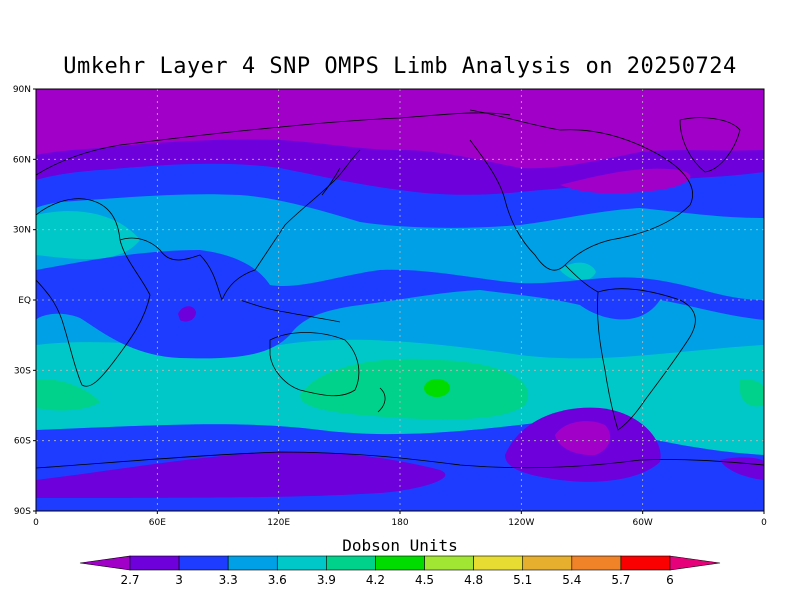  What do you see at coordinates (752, 393) in the screenshot?
I see `field-patch-3.9-west` at bounding box center [752, 393].